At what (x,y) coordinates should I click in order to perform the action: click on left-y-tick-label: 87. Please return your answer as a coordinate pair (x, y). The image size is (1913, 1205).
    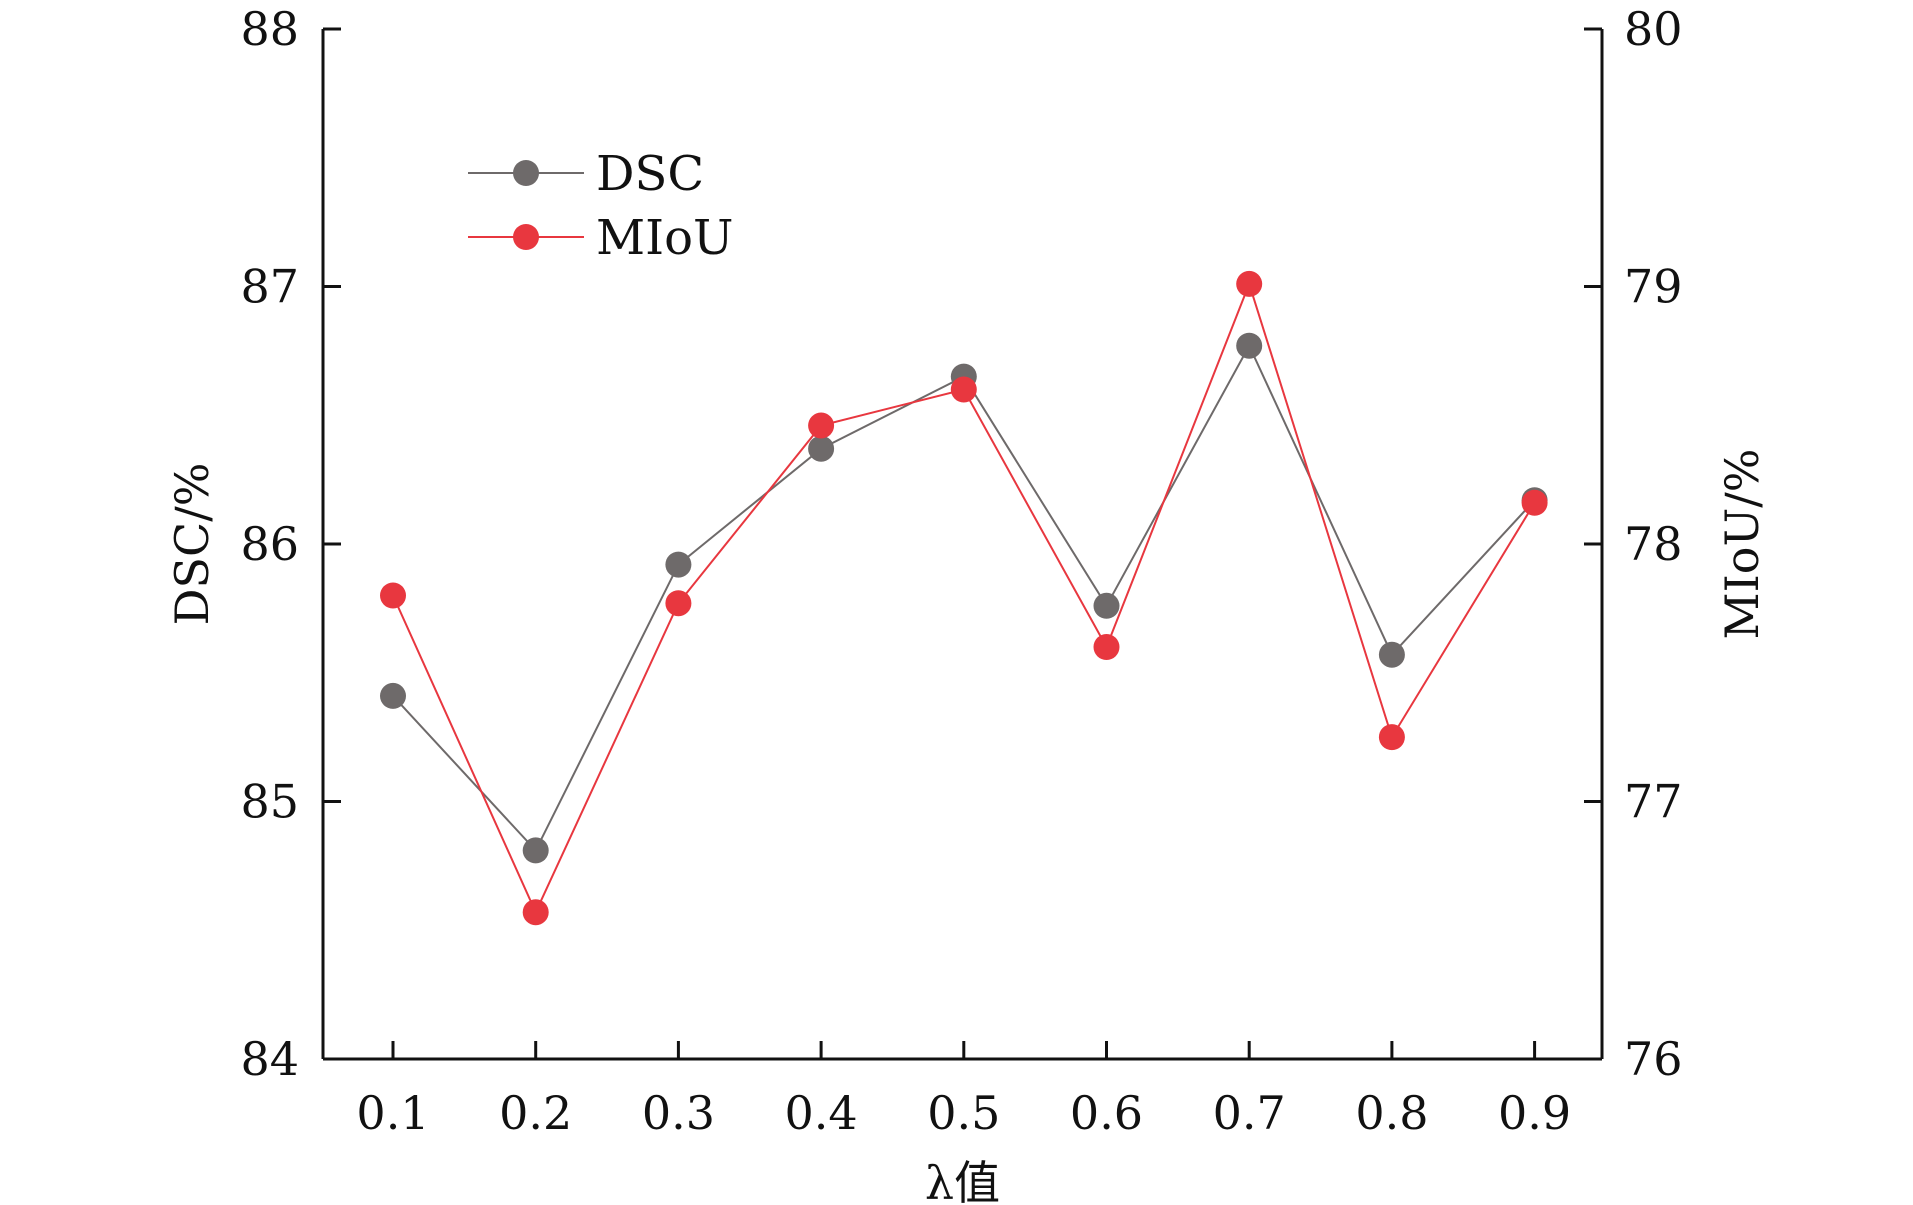
    Looking at the image, I should click on (269, 287).